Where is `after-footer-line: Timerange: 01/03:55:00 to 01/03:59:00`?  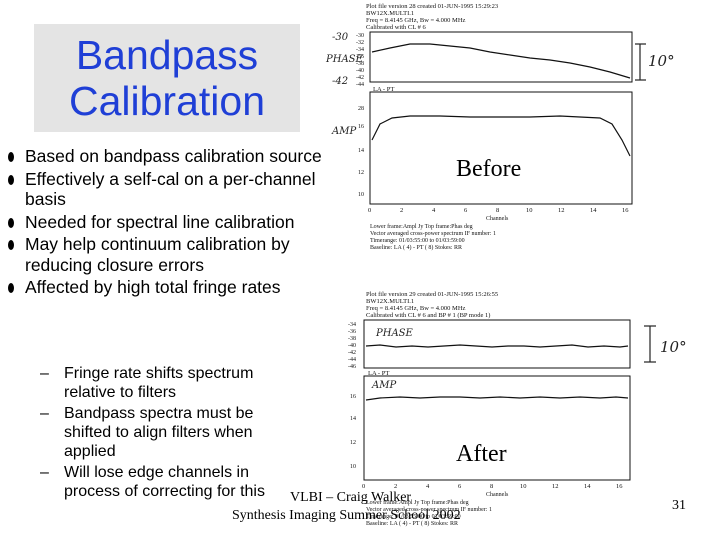
after-footer-line: Timerange: 01/03:55:00 to 01/03:59:00 is located at coordinates (413, 517).